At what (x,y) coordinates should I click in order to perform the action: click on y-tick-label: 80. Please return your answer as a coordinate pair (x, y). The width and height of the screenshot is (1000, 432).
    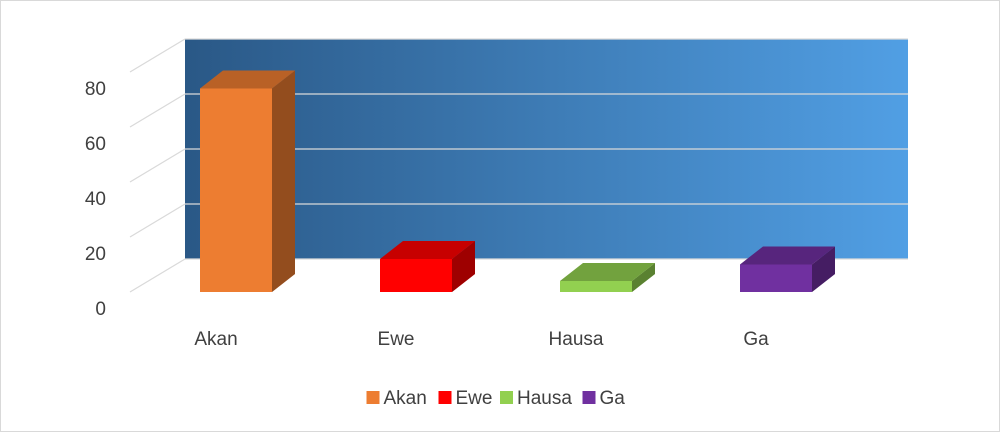
    Looking at the image, I should click on (95, 89).